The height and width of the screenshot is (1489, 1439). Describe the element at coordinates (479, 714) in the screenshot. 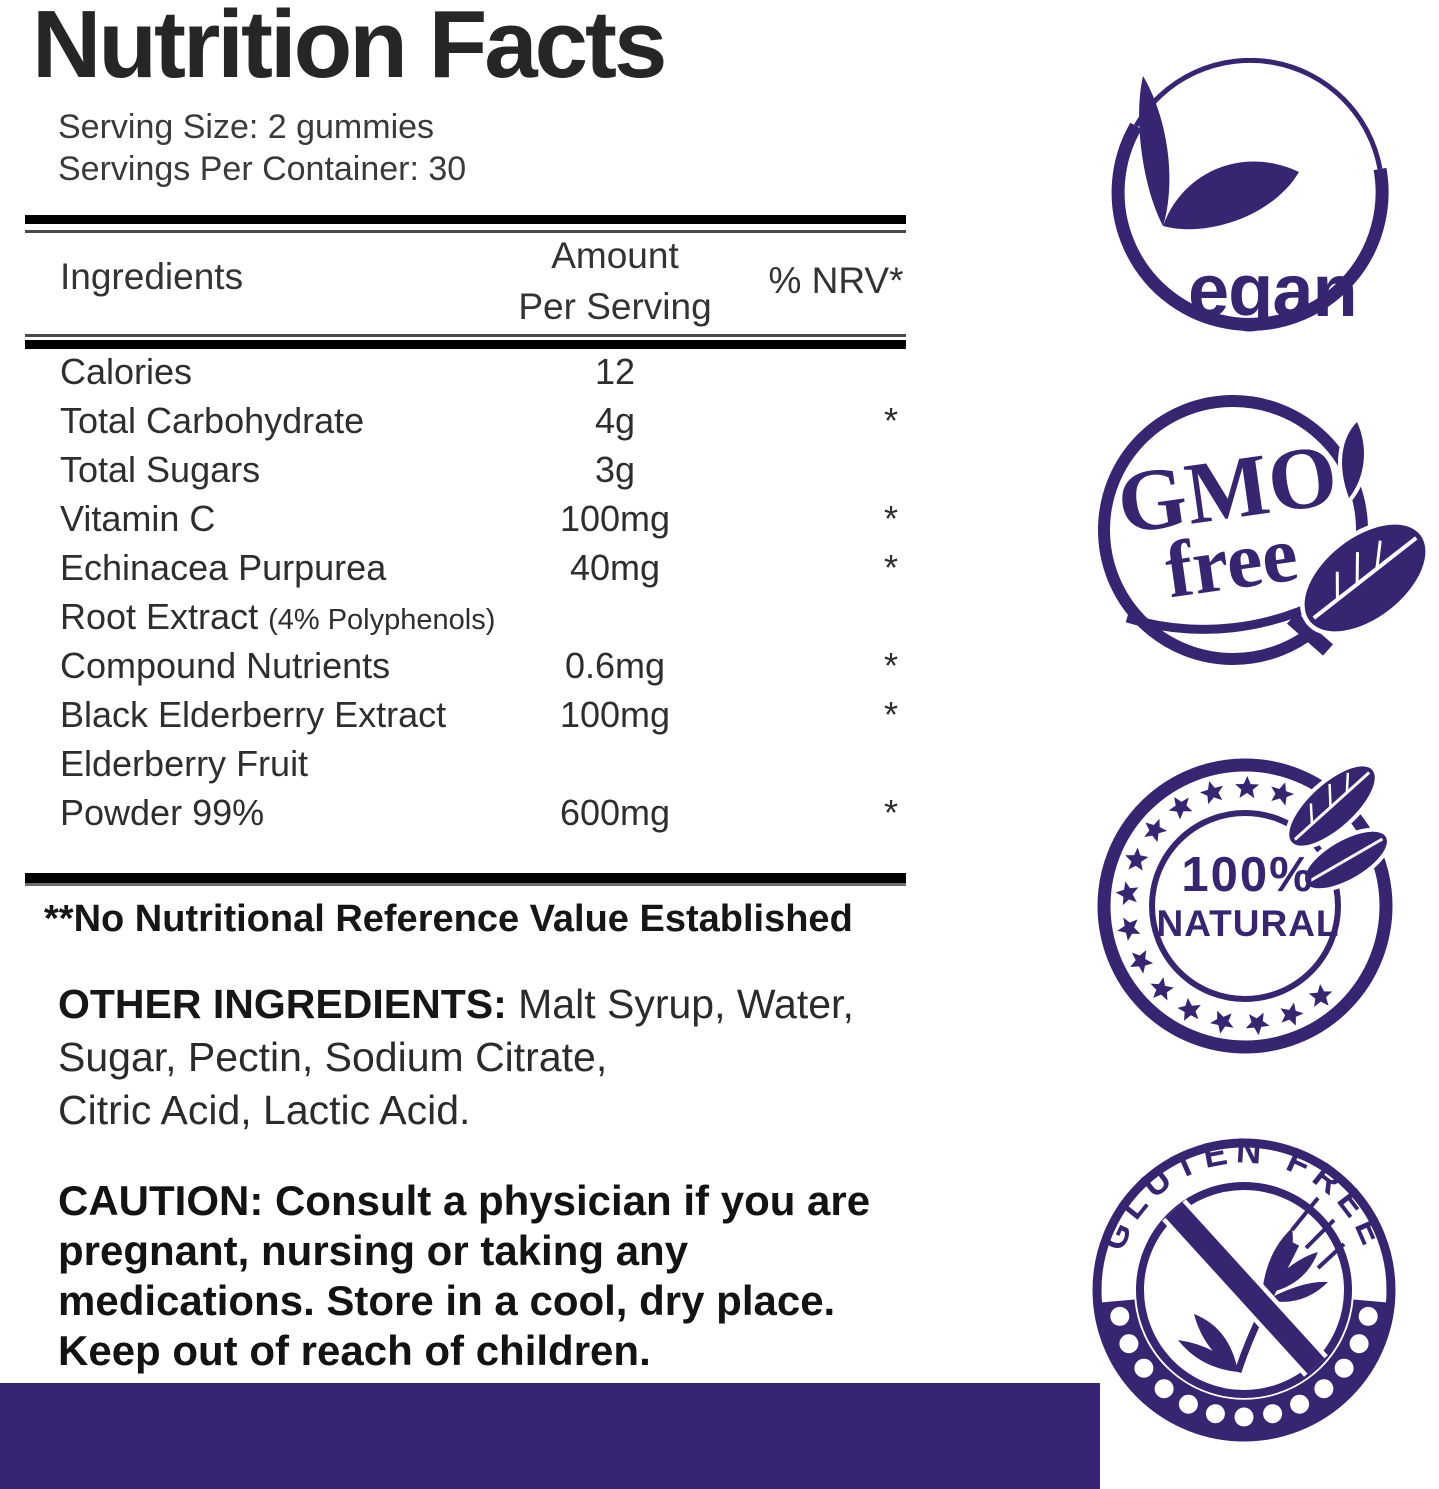

I see `table-row: Black Elderberry Extract 100mg *` at that location.